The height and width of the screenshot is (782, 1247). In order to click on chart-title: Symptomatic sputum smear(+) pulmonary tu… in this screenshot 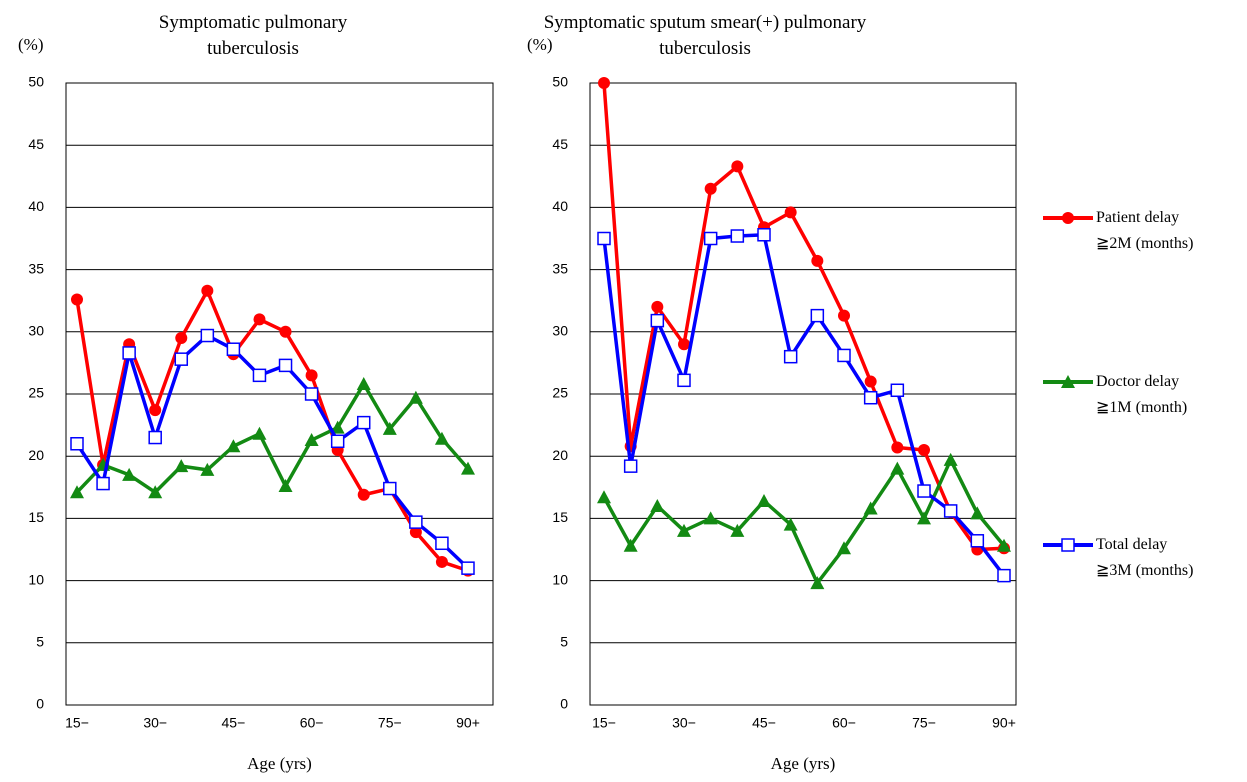, I will do `click(705, 35)`.